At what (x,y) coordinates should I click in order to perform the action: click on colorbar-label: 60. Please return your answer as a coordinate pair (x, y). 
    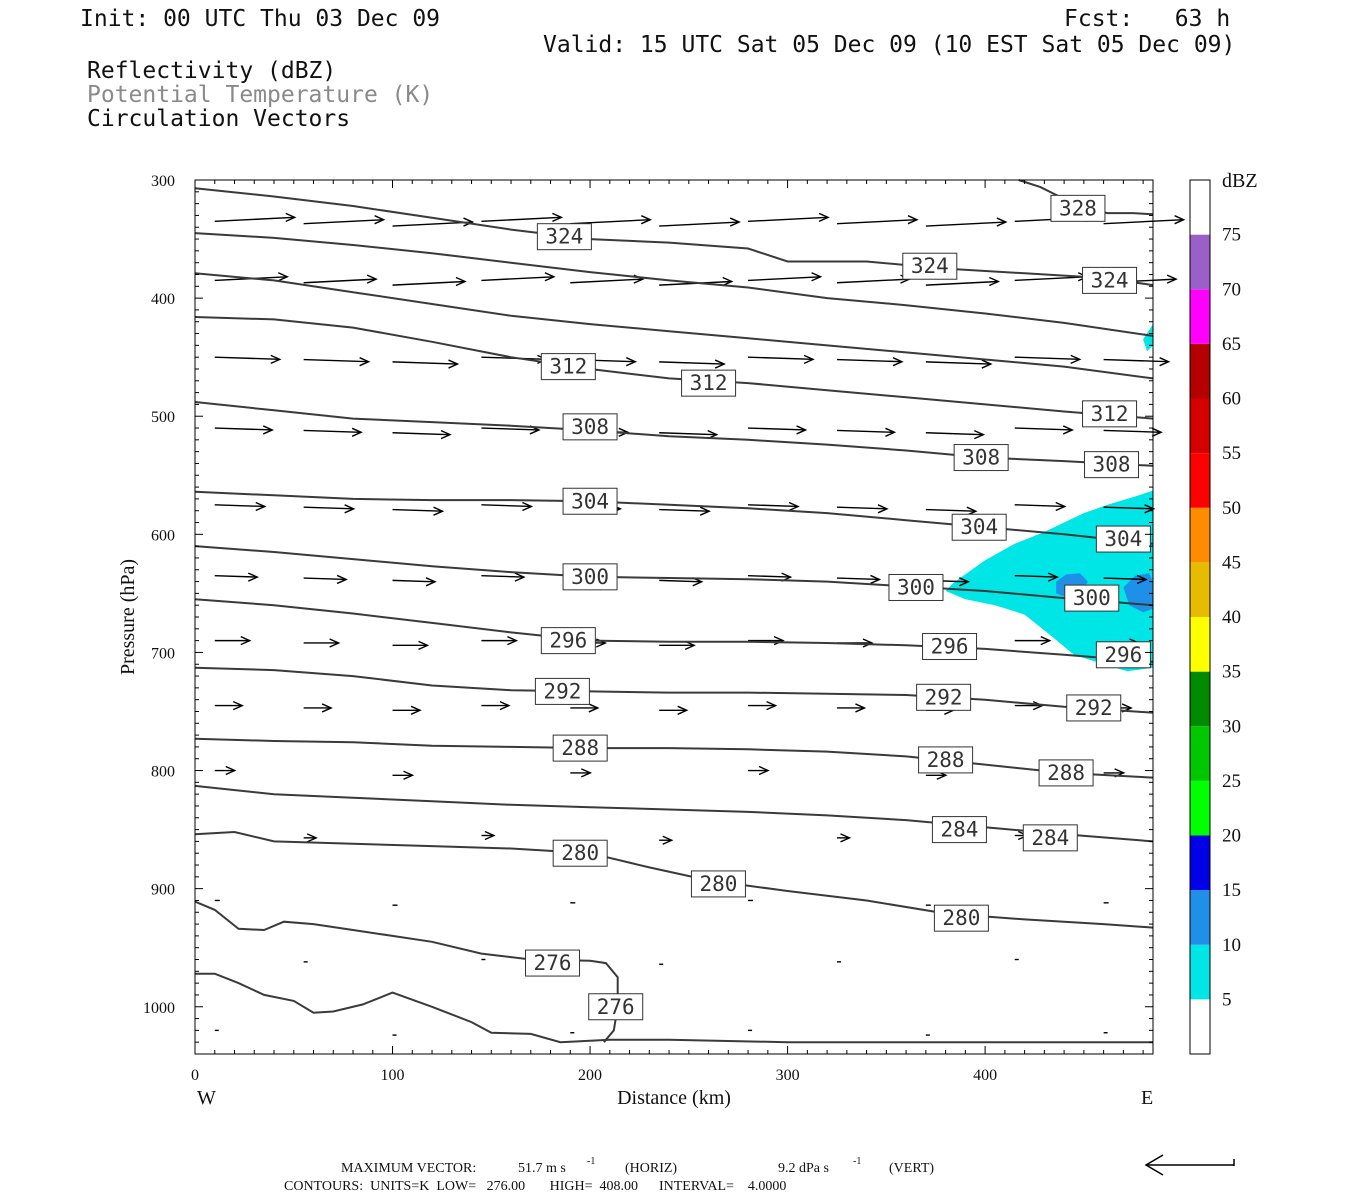
    Looking at the image, I should click on (1231, 399).